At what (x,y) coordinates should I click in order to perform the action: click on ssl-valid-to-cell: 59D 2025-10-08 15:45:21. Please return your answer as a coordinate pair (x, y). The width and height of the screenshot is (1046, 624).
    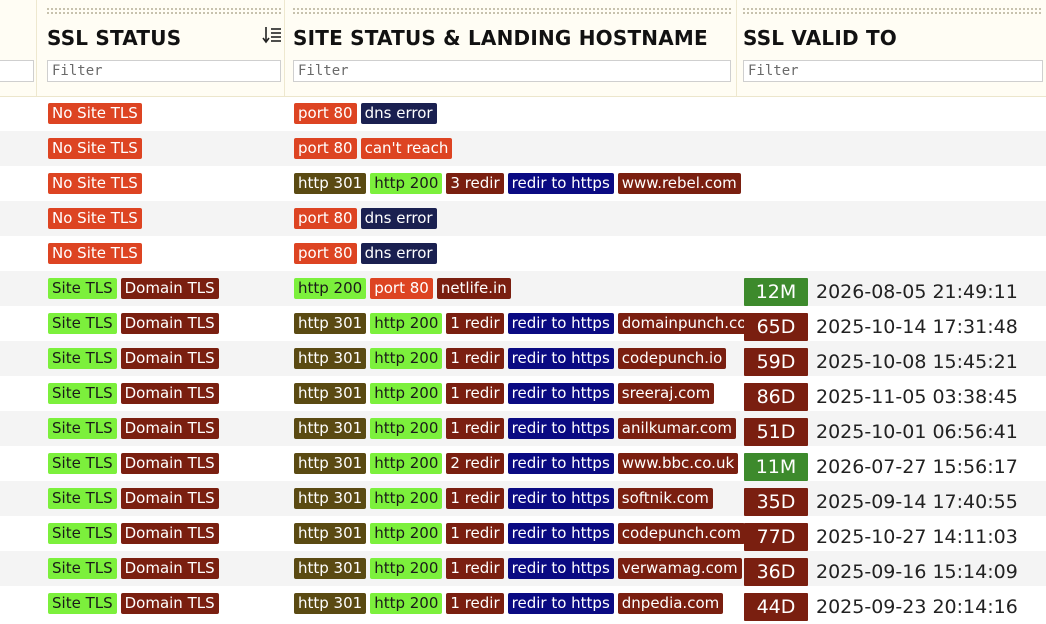
    Looking at the image, I should click on (881, 361).